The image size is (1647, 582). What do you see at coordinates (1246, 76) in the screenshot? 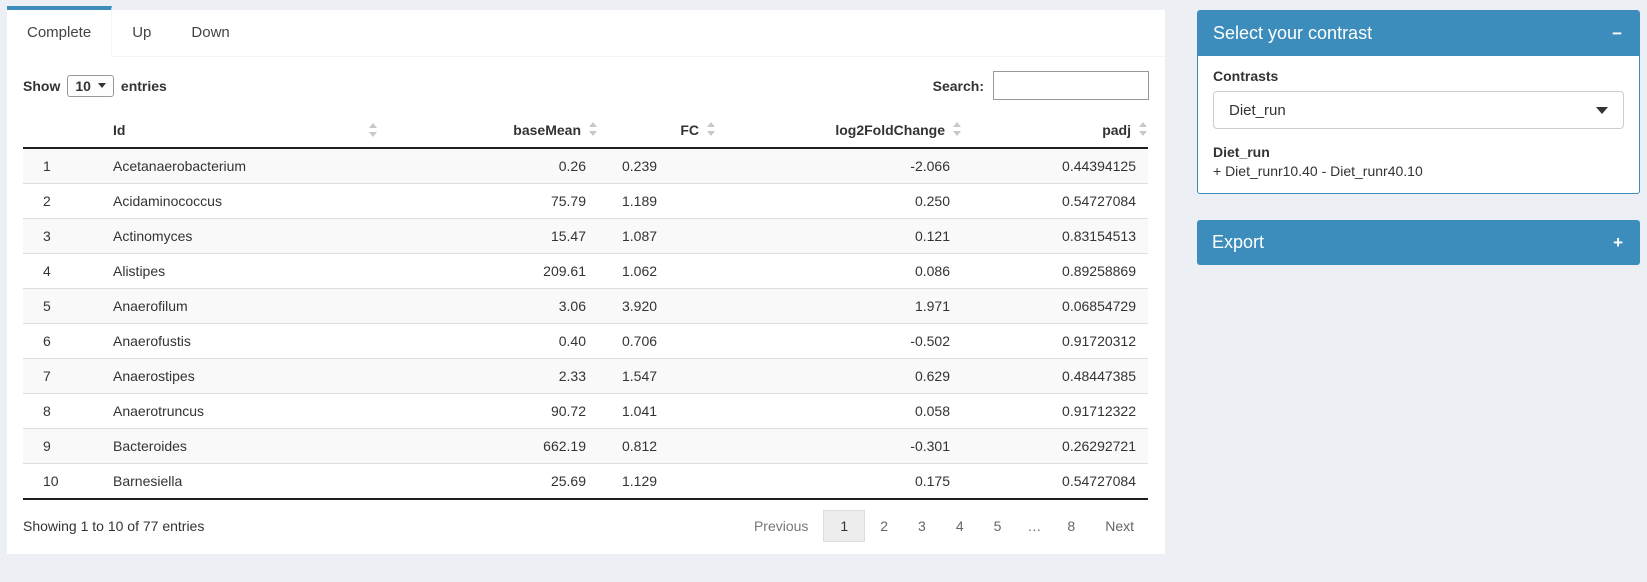
I see `contrasts-label: Contrasts` at bounding box center [1246, 76].